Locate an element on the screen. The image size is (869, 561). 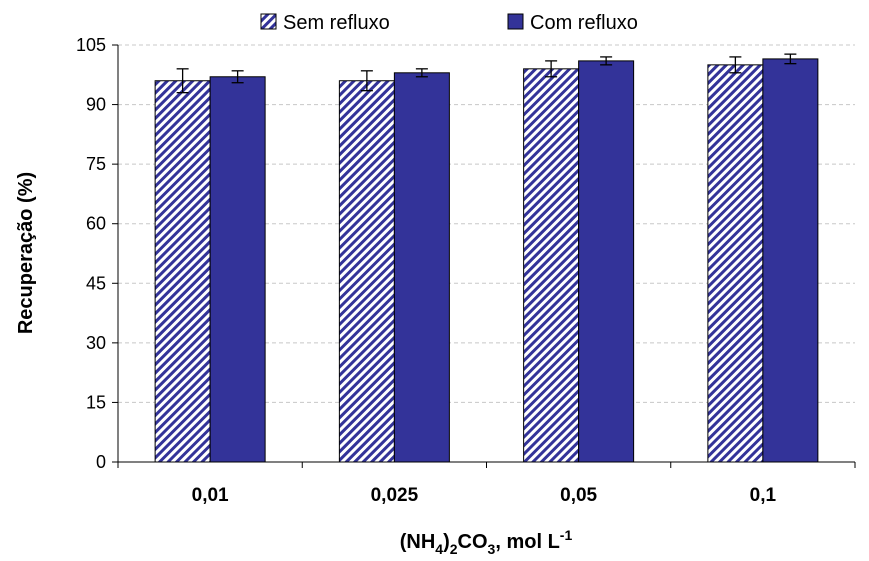
y-tick-label: 15 is located at coordinates (96, 402).